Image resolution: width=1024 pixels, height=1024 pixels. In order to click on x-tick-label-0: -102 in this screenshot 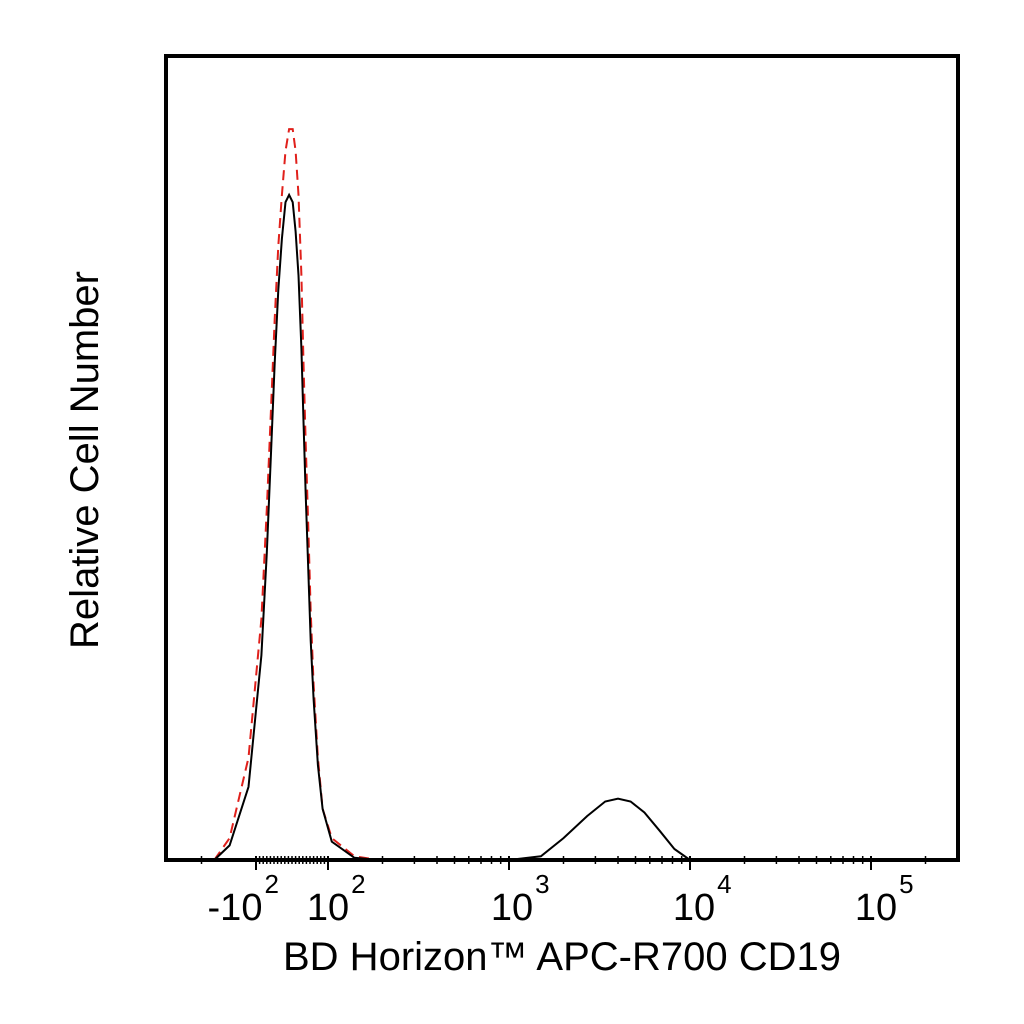, I will do `click(243, 899)`.